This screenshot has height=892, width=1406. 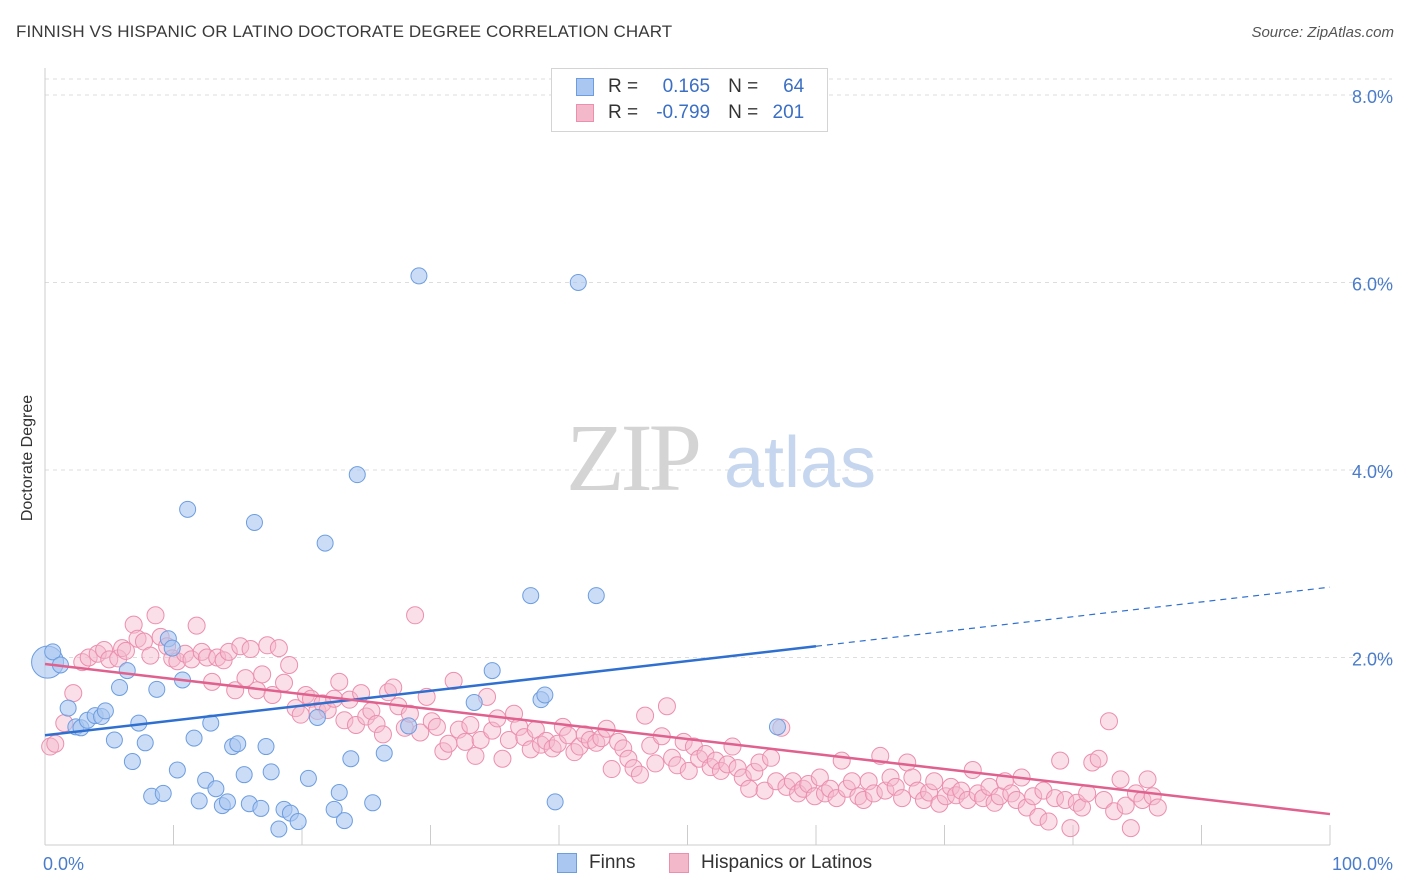 What do you see at coordinates (1362, 864) in the screenshot?
I see `x-tick-label: 100.0%` at bounding box center [1362, 864].